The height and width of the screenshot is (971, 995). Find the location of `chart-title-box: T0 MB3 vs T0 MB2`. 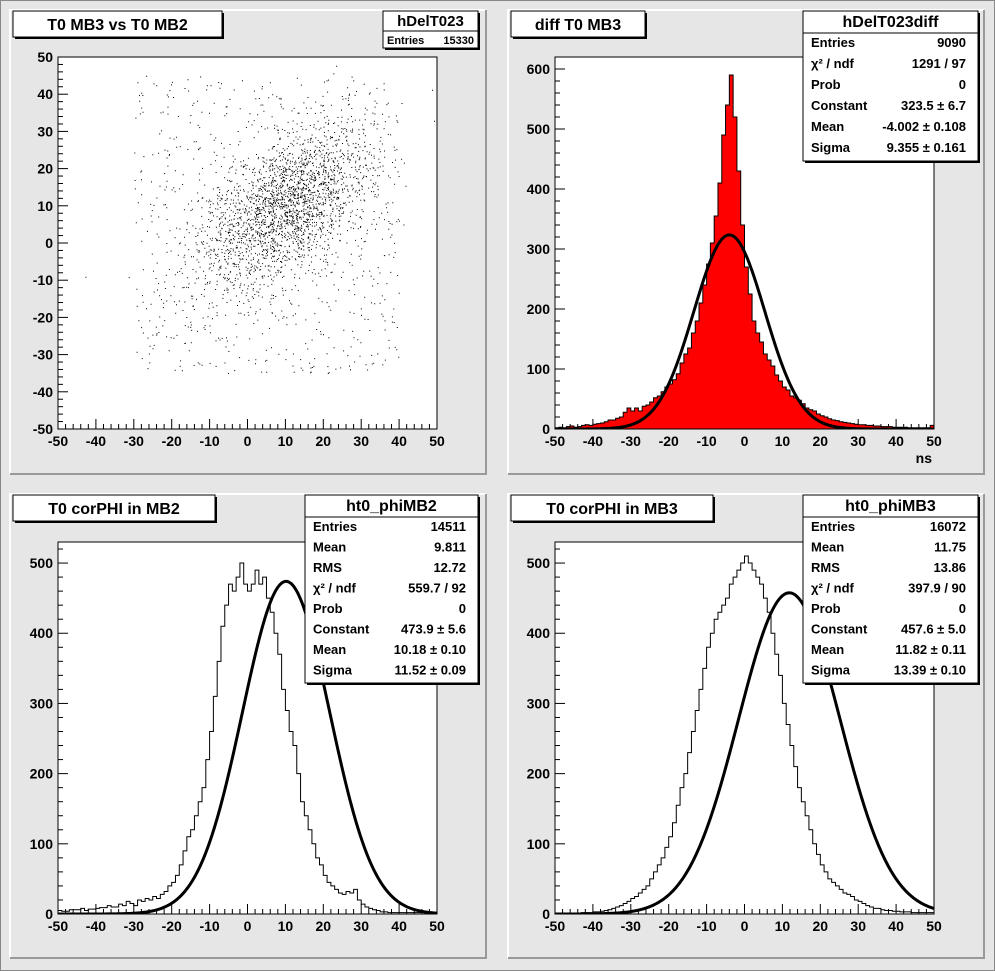

chart-title-box: T0 MB3 vs T0 MB2 is located at coordinates (118, 24).